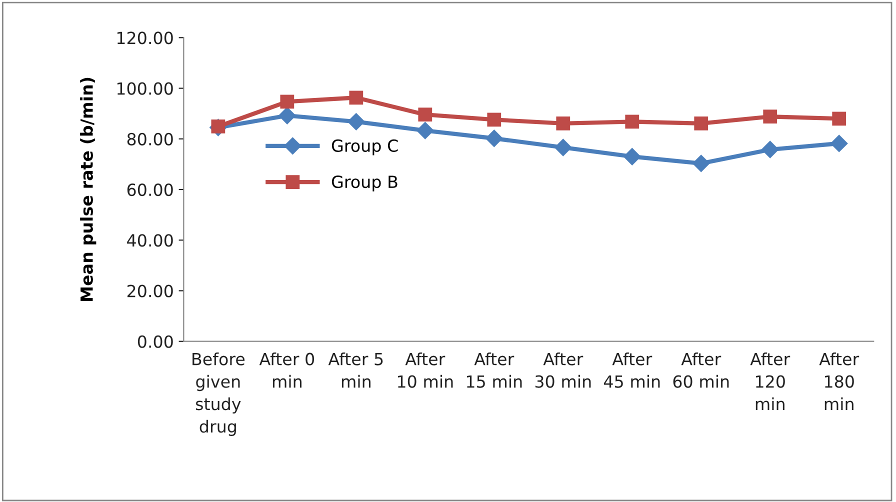 The image size is (896, 502). Describe the element at coordinates (145, 88) in the screenshot. I see `y-tick-label: 100.00` at that location.